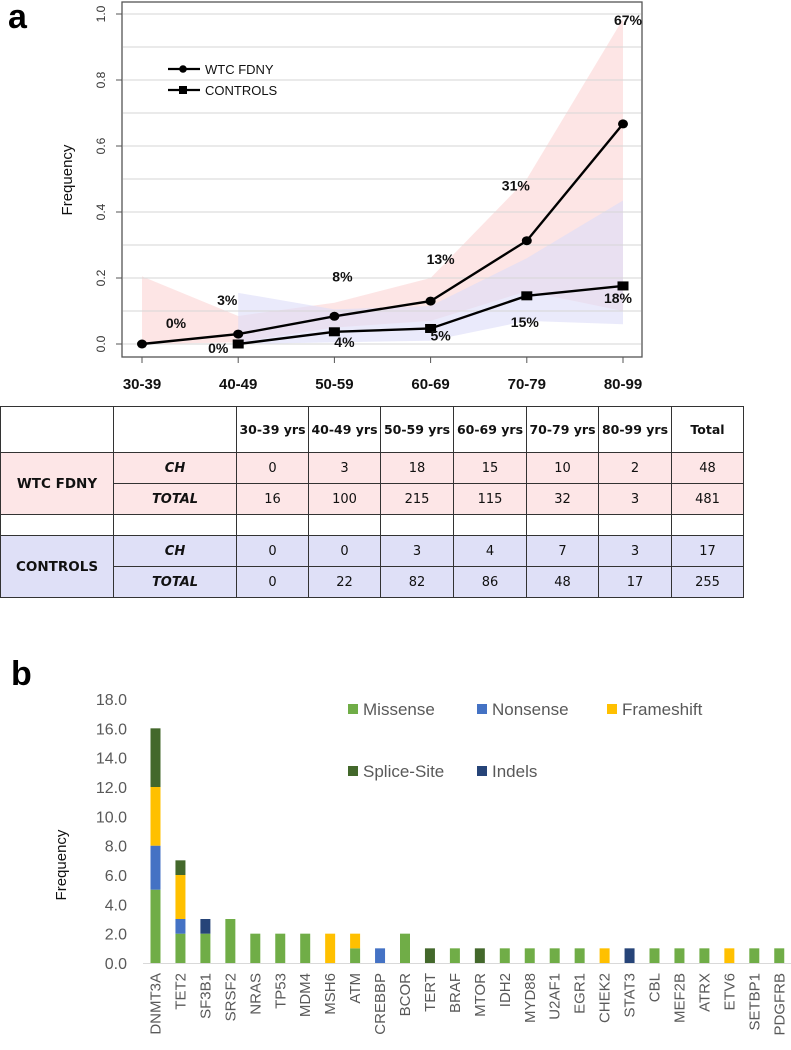 This screenshot has width=791, height=1050. What do you see at coordinates (342, 276) in the screenshot?
I see `data-label-wtc: 8%` at bounding box center [342, 276].